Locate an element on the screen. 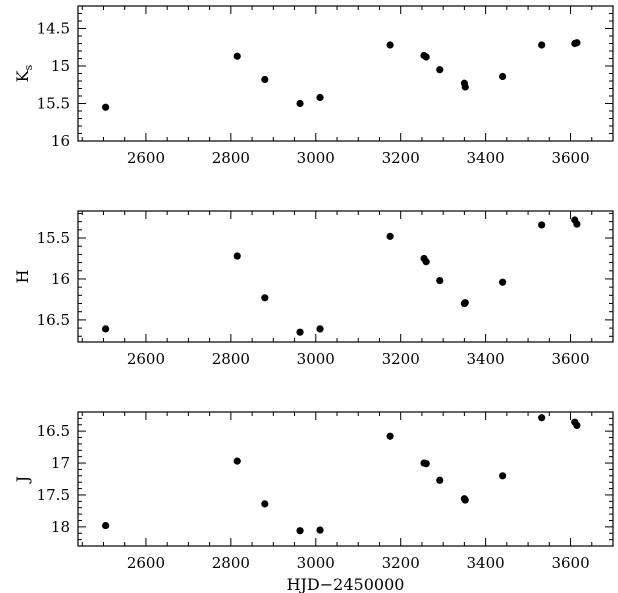 The width and height of the screenshot is (618, 593). j-x-tick-label: 3000 is located at coordinates (316, 563).